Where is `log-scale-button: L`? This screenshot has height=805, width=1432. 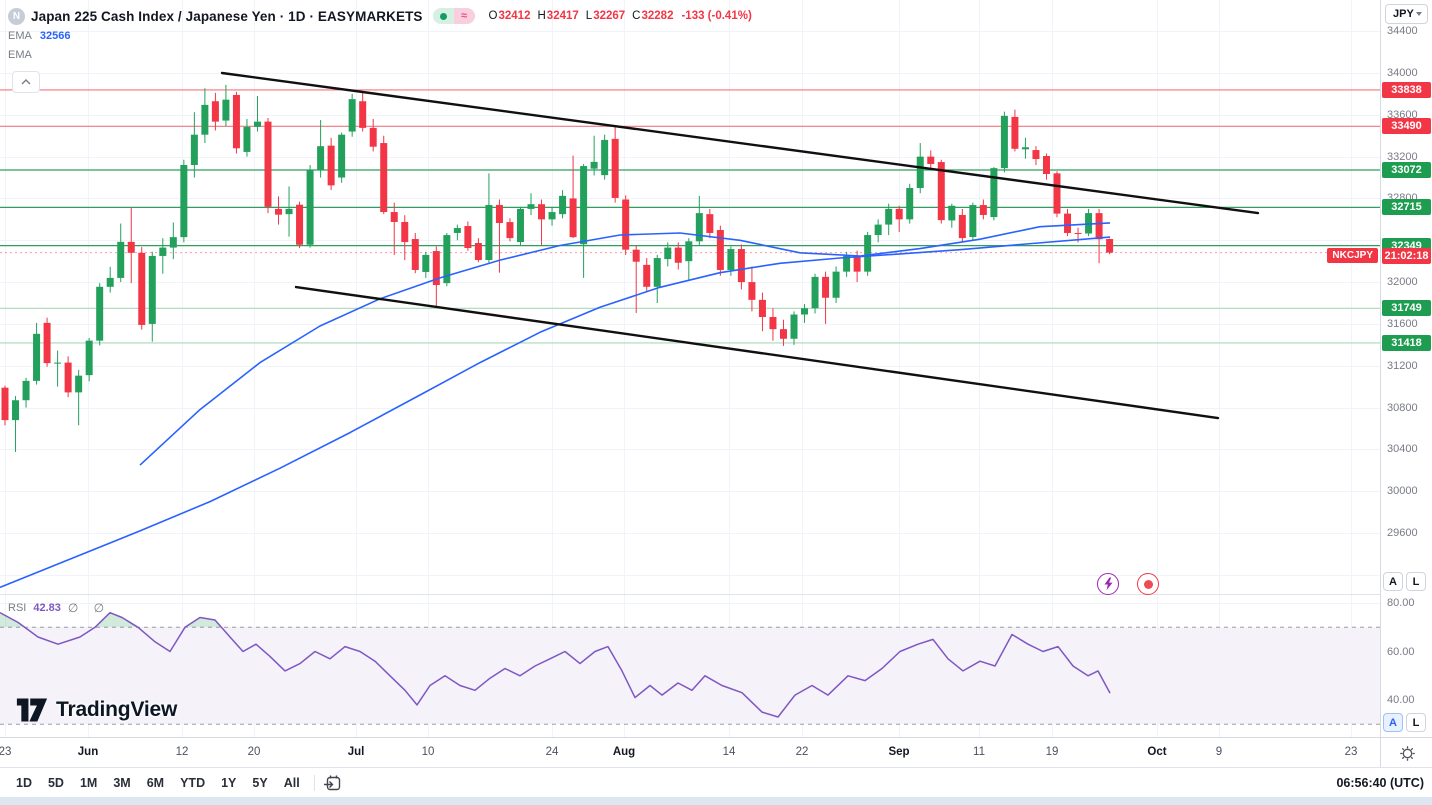 log-scale-button: L is located at coordinates (1416, 722).